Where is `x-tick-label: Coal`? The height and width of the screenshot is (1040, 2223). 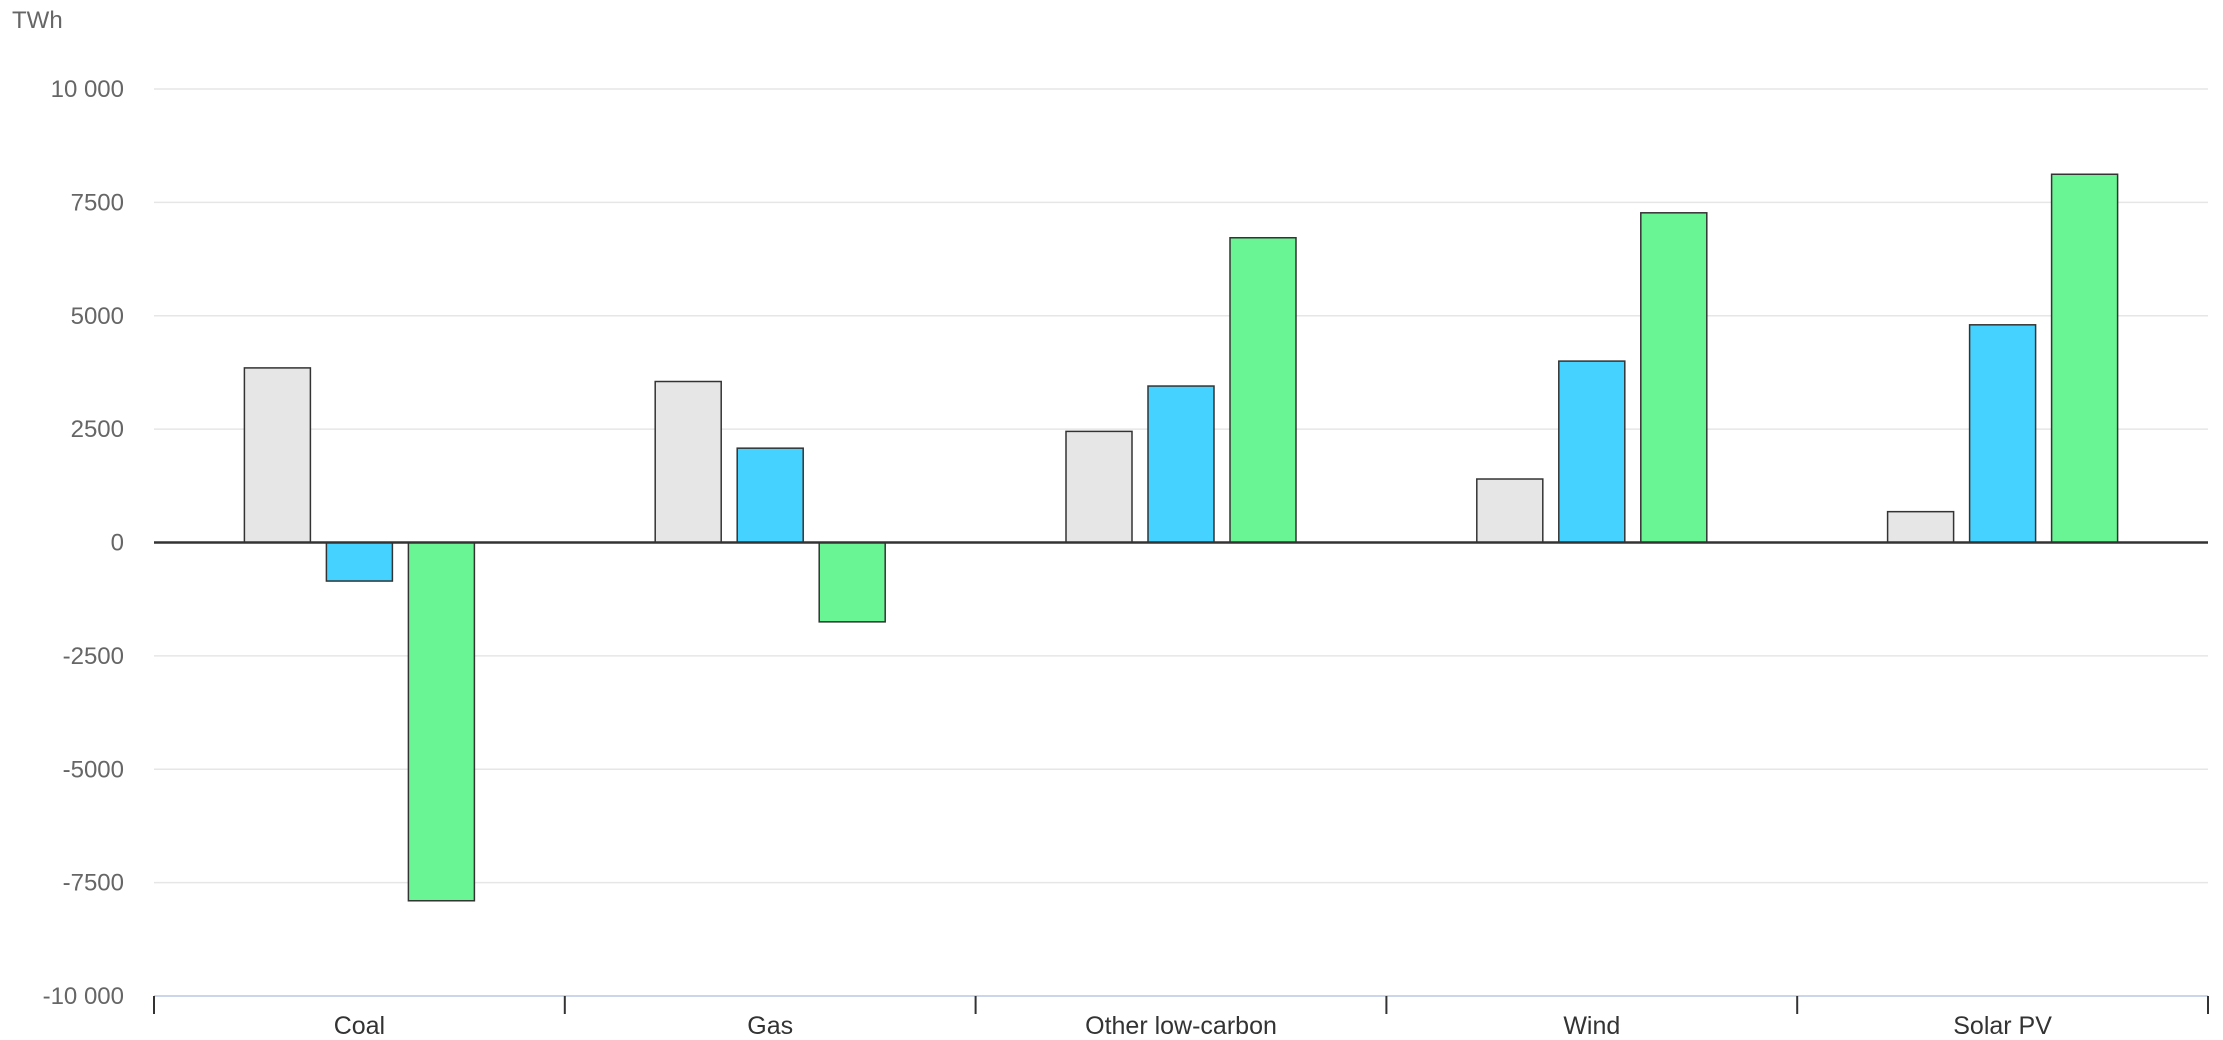 x-tick-label: Coal is located at coordinates (359, 1026).